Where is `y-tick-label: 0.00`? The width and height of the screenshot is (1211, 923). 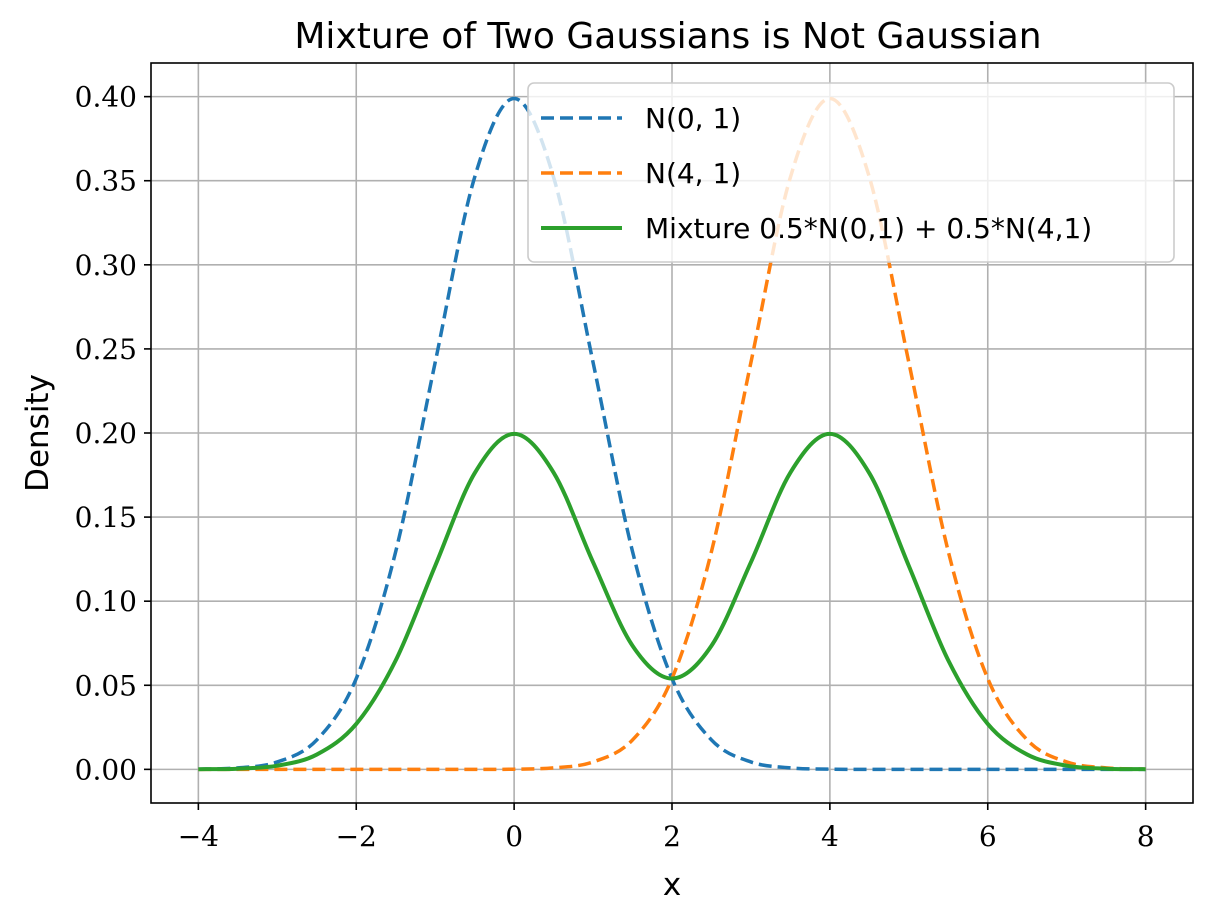 y-tick-label: 0.00 is located at coordinates (106, 769).